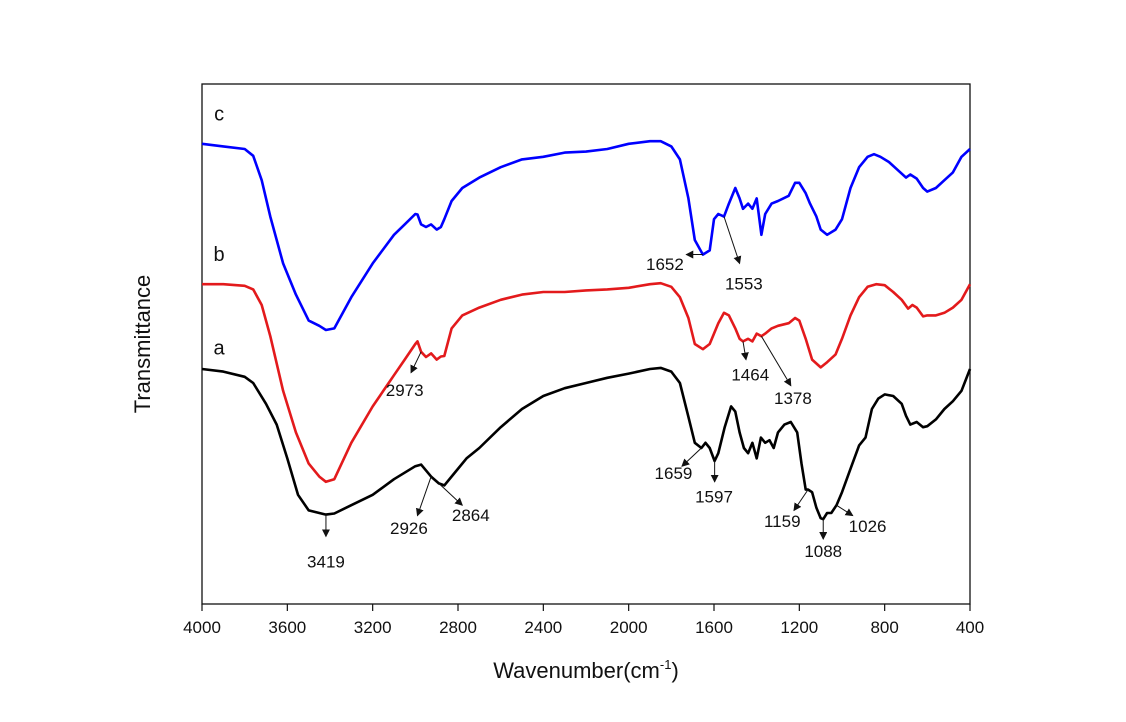 This screenshot has width=1126, height=722. What do you see at coordinates (665, 264) in the screenshot?
I see `peak-label: 1652` at bounding box center [665, 264].